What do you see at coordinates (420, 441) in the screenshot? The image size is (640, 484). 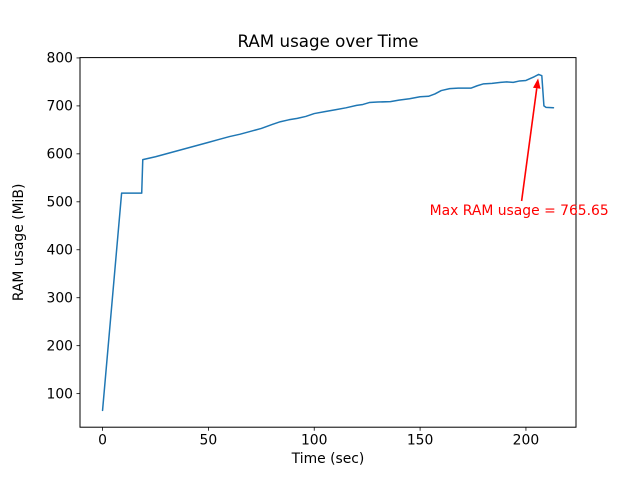 I see `x-tick-label-3: 150` at bounding box center [420, 441].